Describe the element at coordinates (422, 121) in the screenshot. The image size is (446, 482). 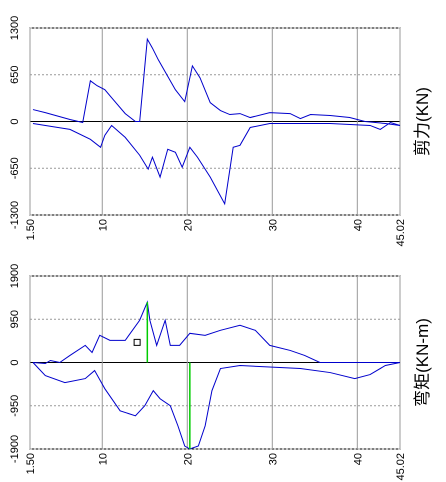
I see `chart-title: 剪力(KN)` at that location.